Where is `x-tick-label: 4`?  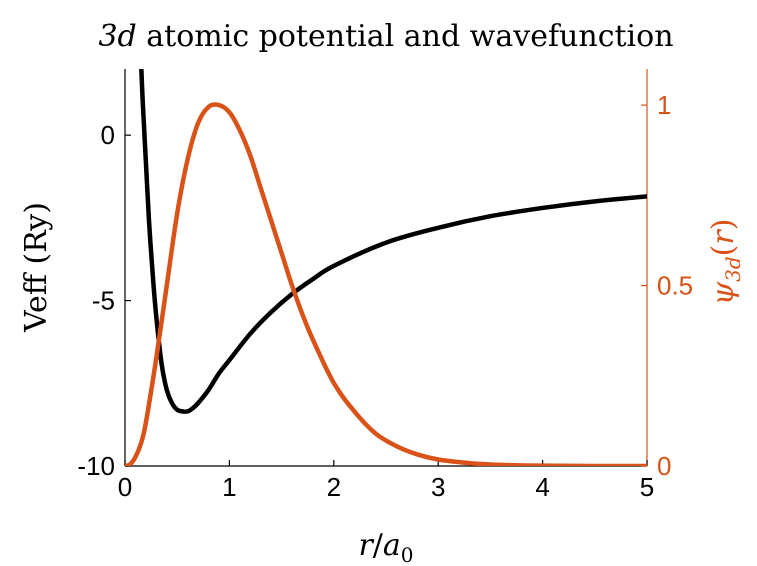
x-tick-label: 4 is located at coordinates (542, 487).